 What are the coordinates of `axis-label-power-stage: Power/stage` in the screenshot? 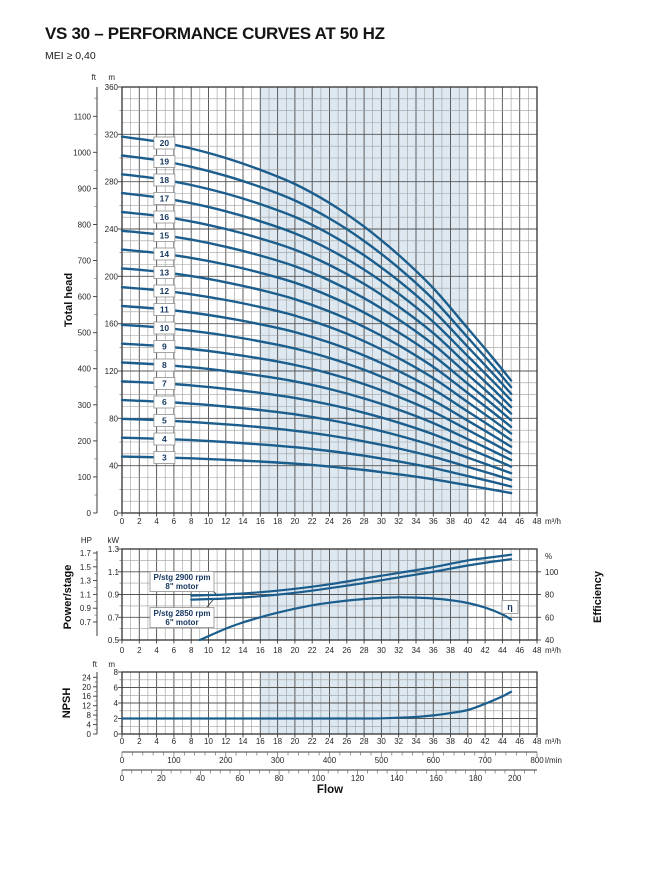 It's located at (68, 597).